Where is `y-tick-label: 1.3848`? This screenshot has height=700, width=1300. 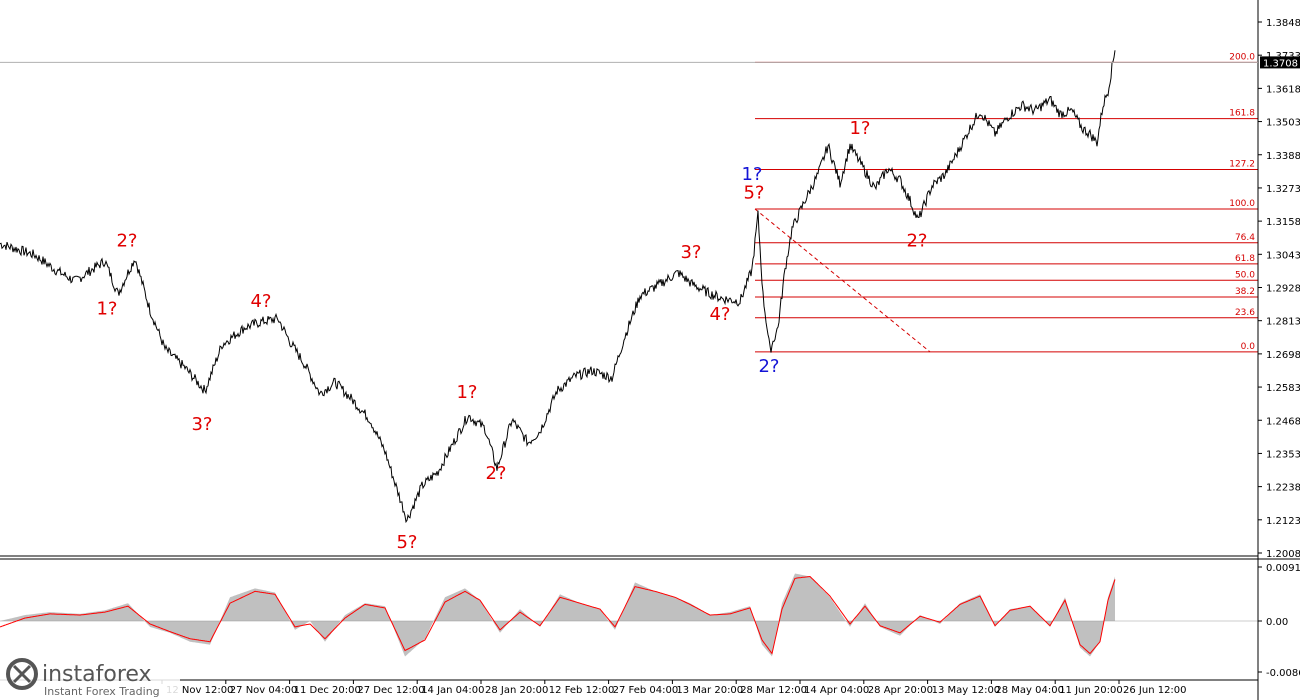
y-tick-label: 1.3848 is located at coordinates (1283, 23).